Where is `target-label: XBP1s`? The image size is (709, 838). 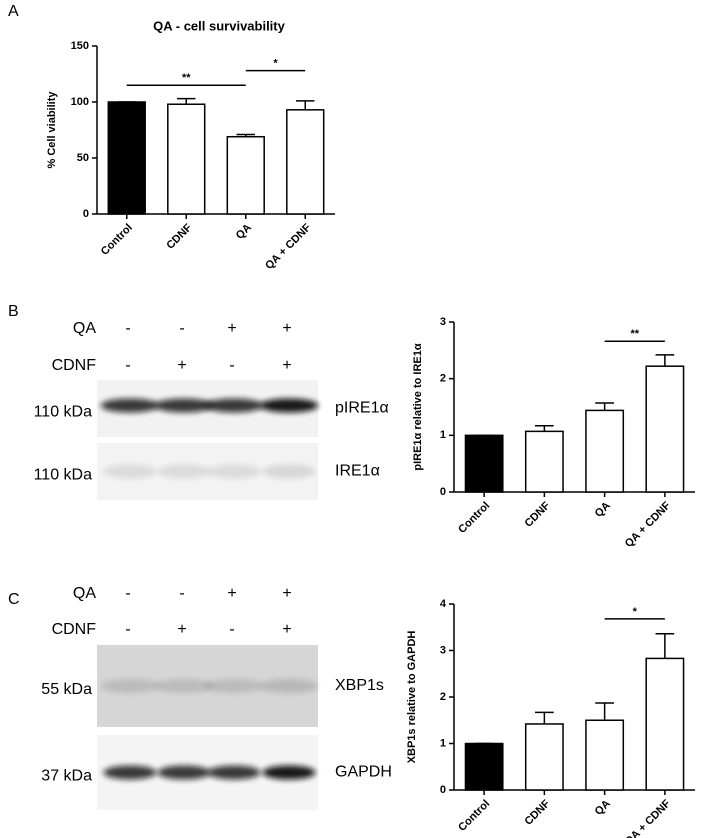
target-label: XBP1s is located at coordinates (359, 685).